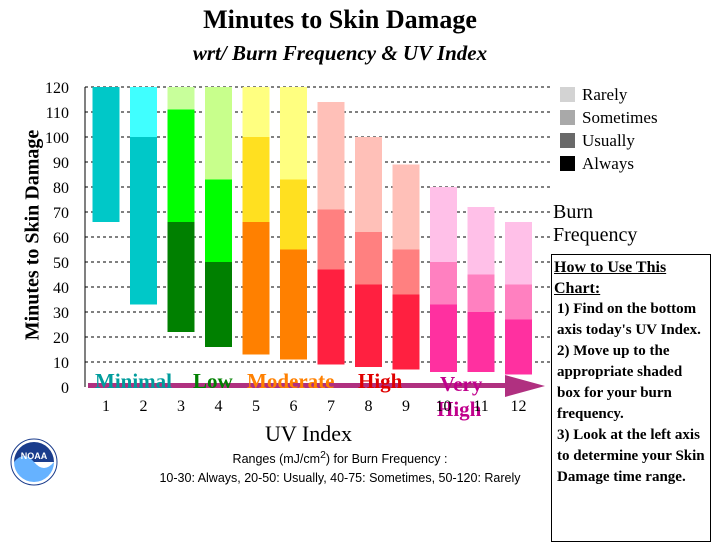 The height and width of the screenshot is (558, 727). What do you see at coordinates (32, 235) in the screenshot?
I see `y-axis-label: Minutes to Skin Damage` at bounding box center [32, 235].